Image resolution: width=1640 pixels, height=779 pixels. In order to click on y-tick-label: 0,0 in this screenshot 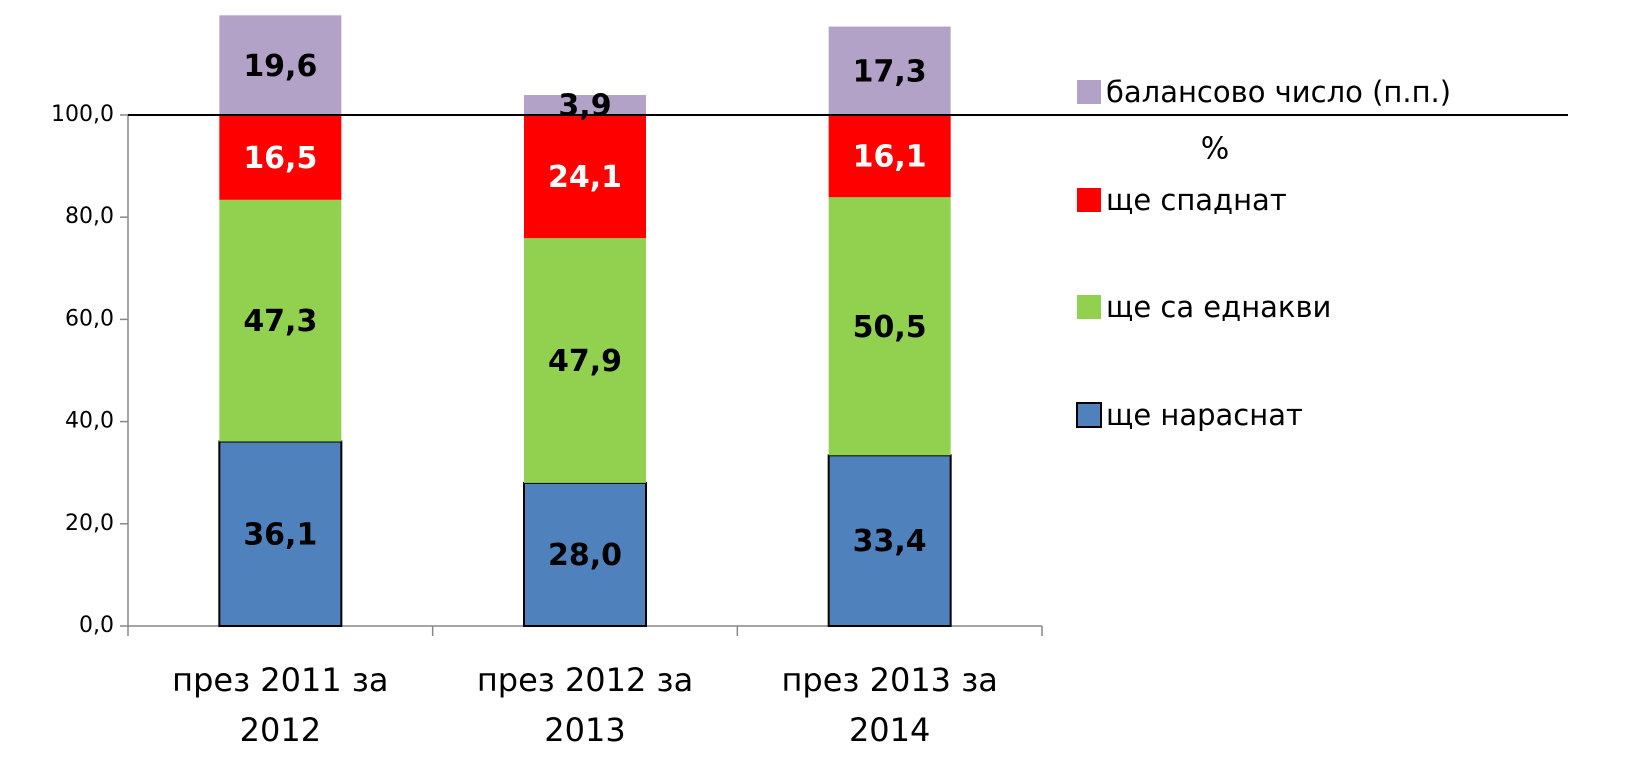, I will do `click(96, 625)`.